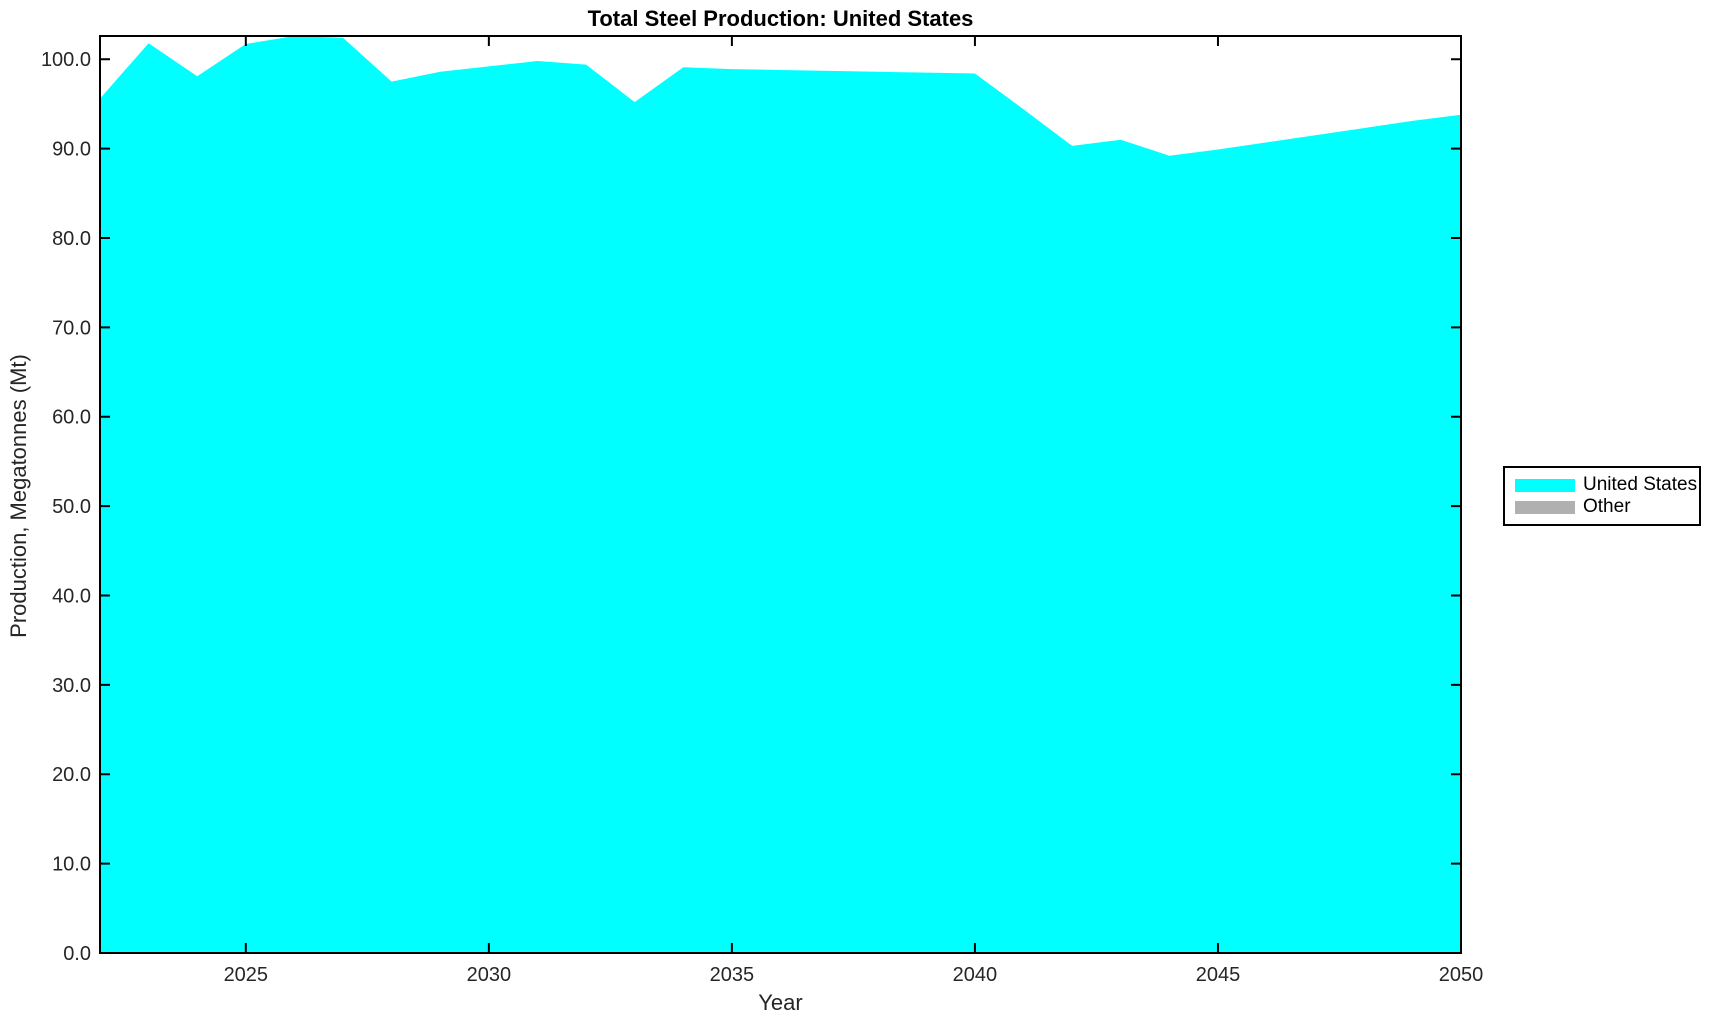 The width and height of the screenshot is (1713, 1021). What do you see at coordinates (71, 507) in the screenshot?
I see `y-tick-label: 50.0` at bounding box center [71, 507].